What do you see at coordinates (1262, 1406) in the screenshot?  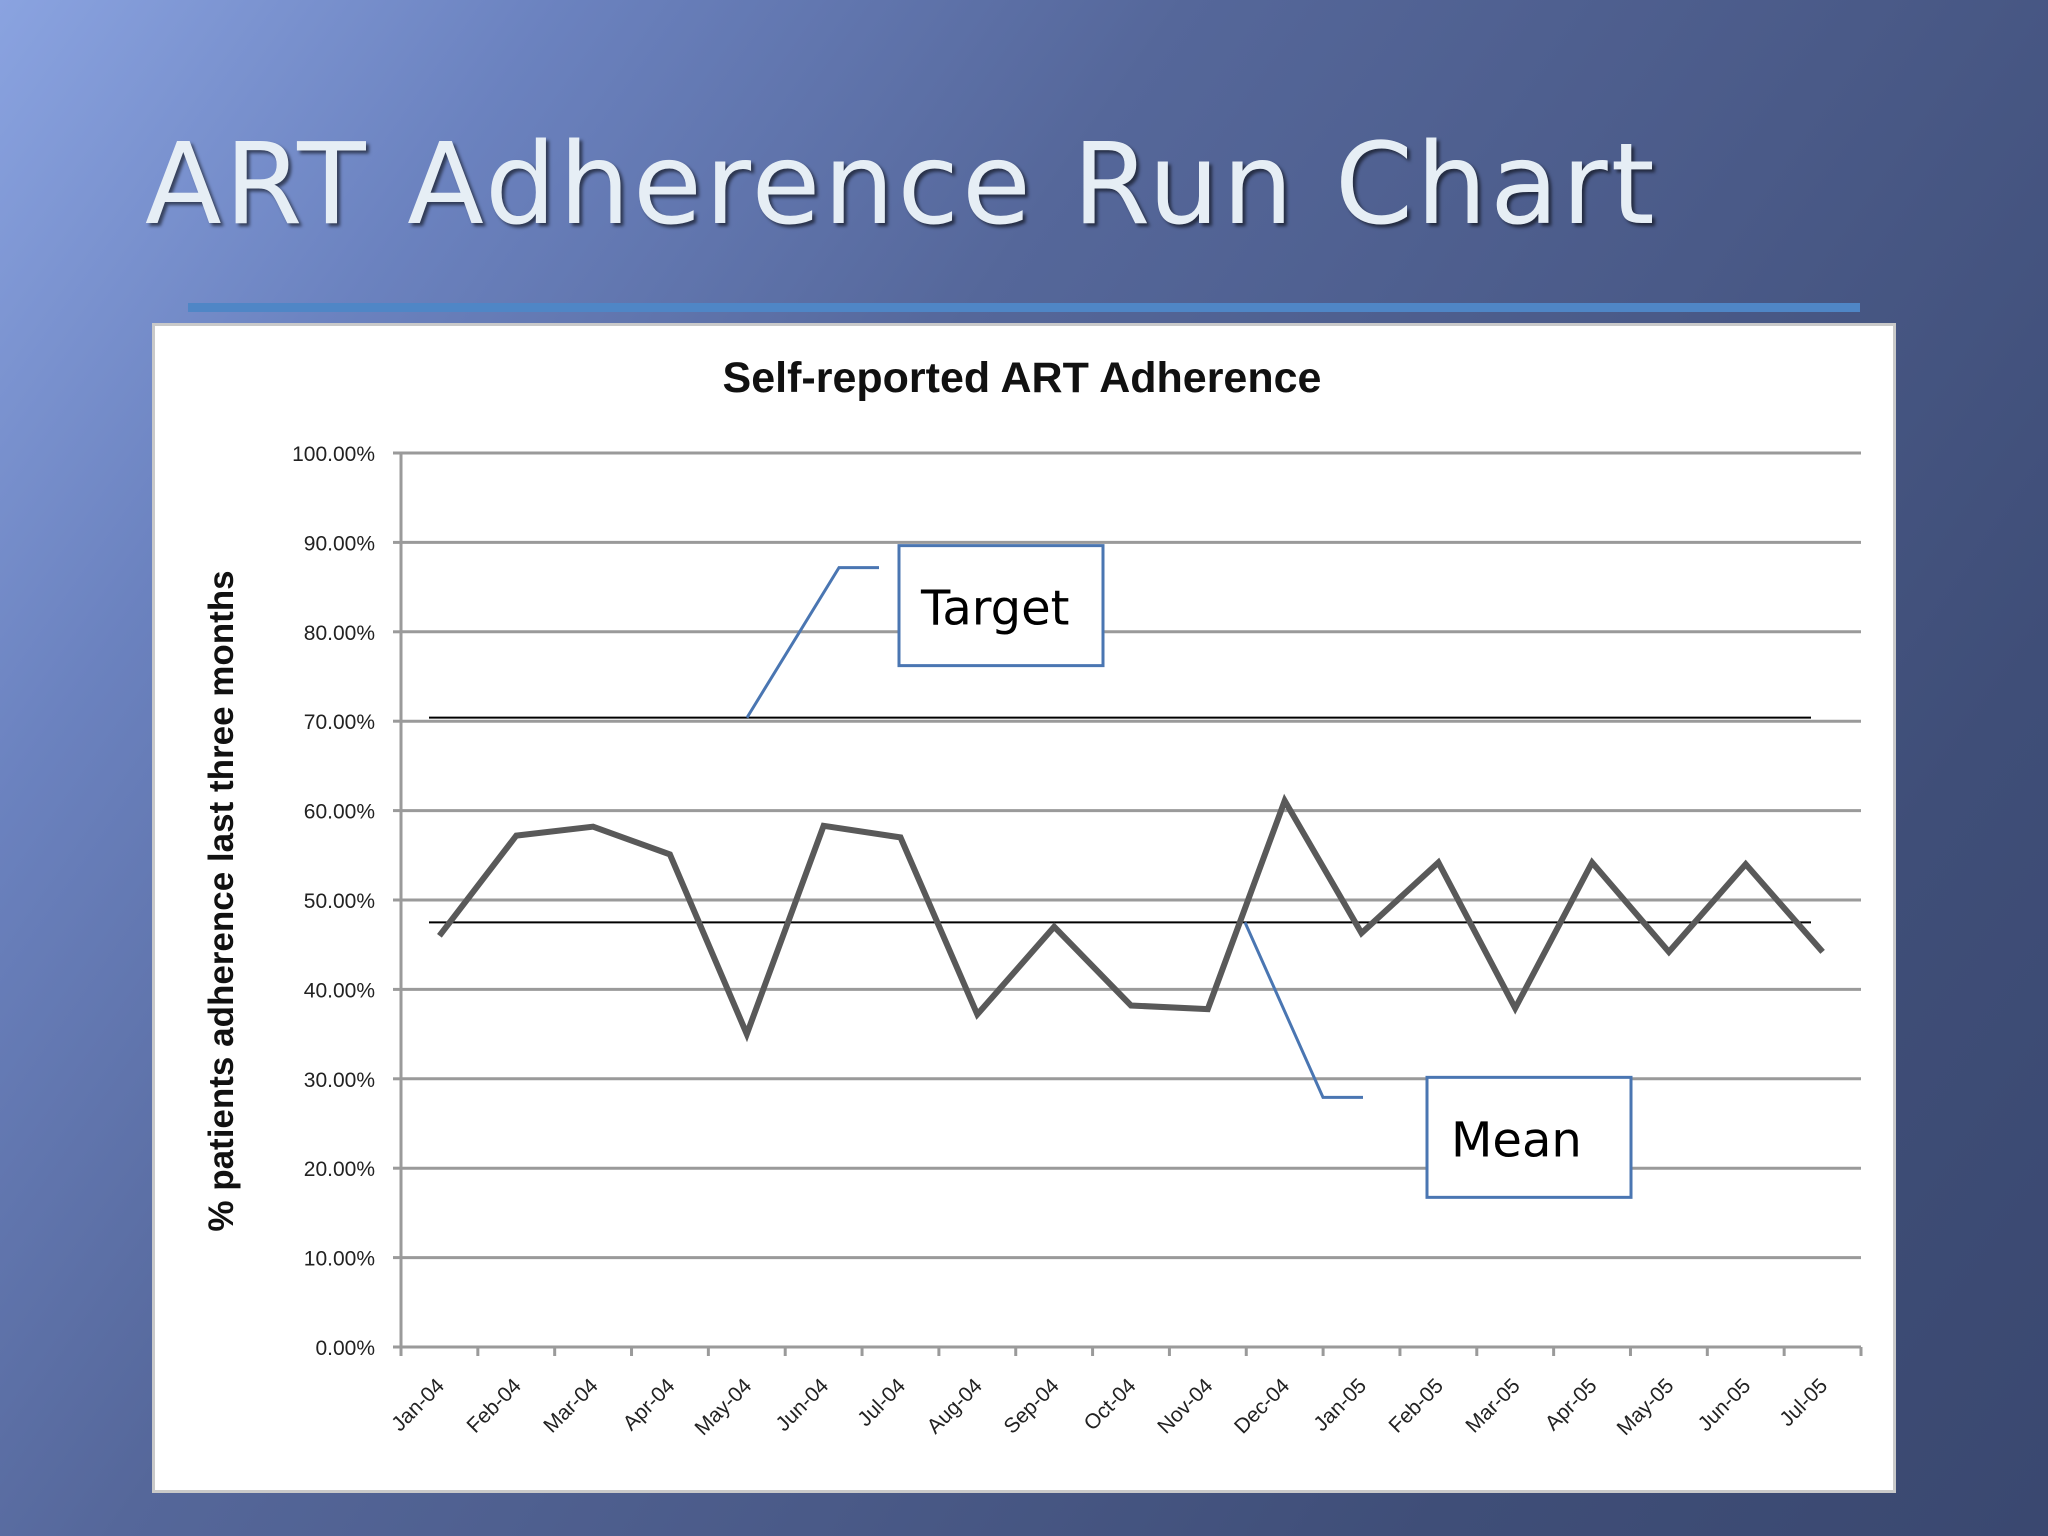 I see `x-tick-label: Dec-04` at bounding box center [1262, 1406].